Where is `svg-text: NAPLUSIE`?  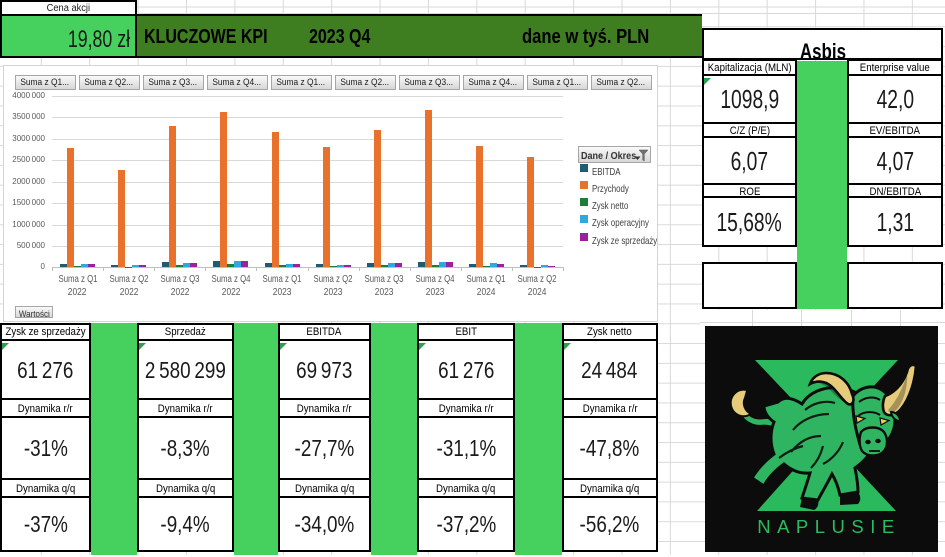 svg-text: NAPLUSIE is located at coordinates (829, 526).